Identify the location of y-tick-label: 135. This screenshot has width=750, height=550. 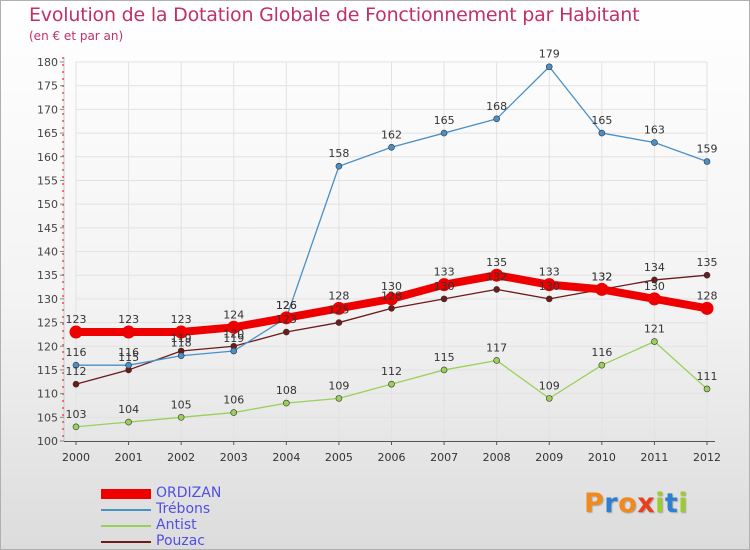
(47, 275).